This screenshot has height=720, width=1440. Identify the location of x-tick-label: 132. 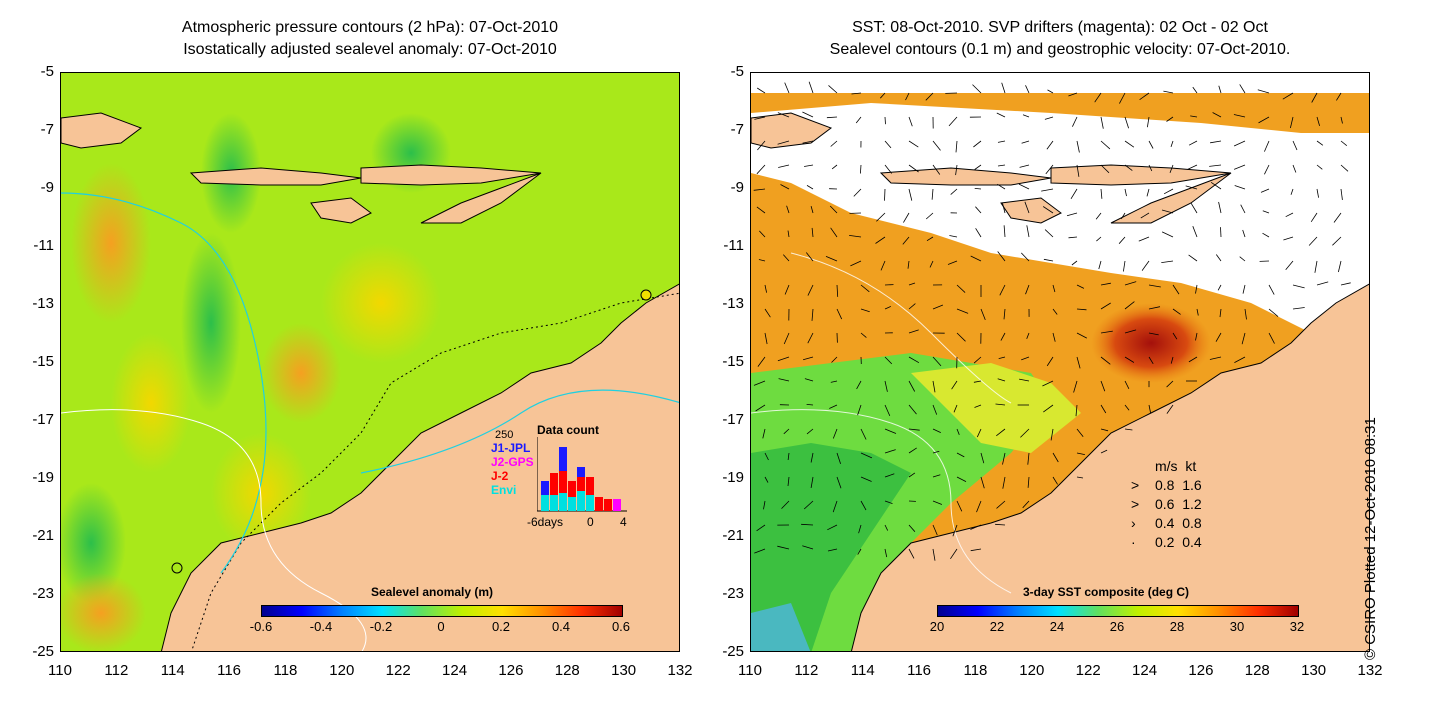
(1370, 670).